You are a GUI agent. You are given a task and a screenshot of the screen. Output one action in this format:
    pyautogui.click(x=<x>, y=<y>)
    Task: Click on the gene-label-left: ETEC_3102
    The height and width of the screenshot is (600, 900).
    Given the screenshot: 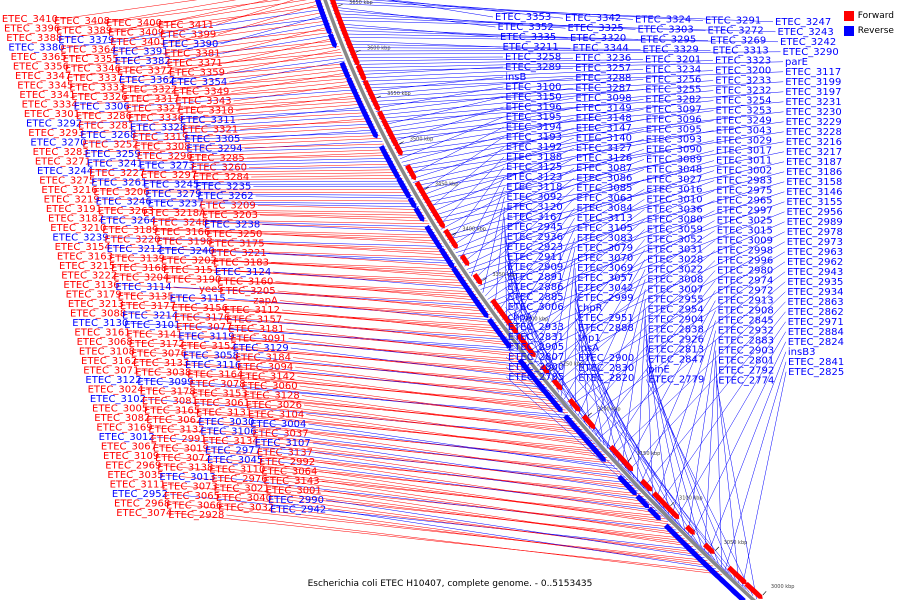 What is the action you would take?
    pyautogui.click(x=118, y=399)
    